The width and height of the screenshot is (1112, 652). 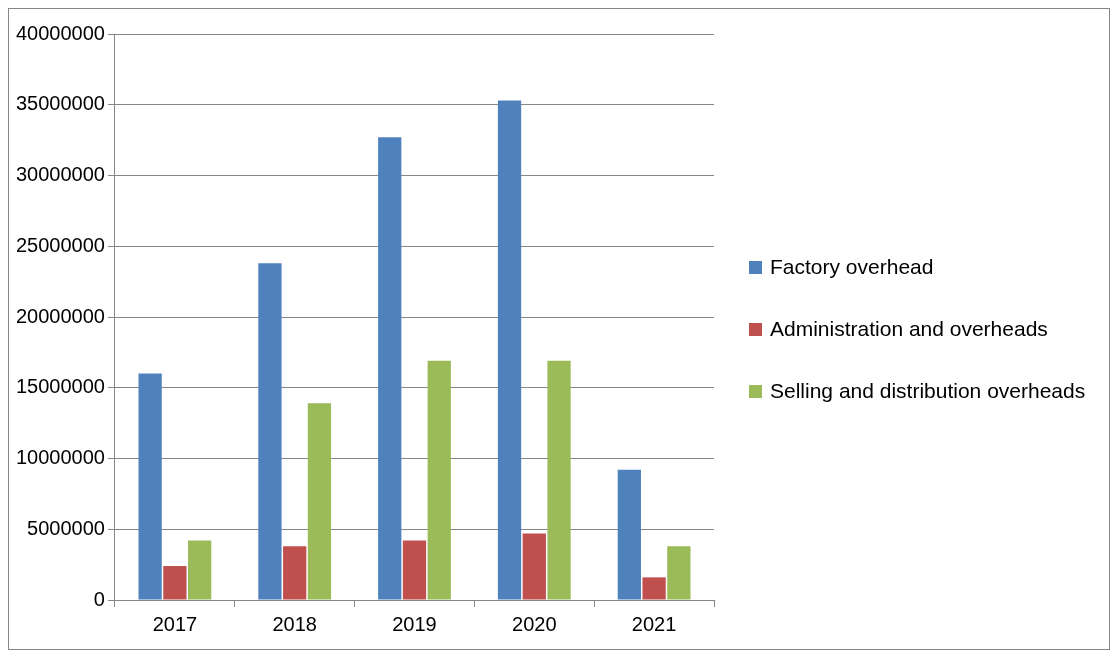 I want to click on x-tick-label: 2020, so click(x=534, y=623).